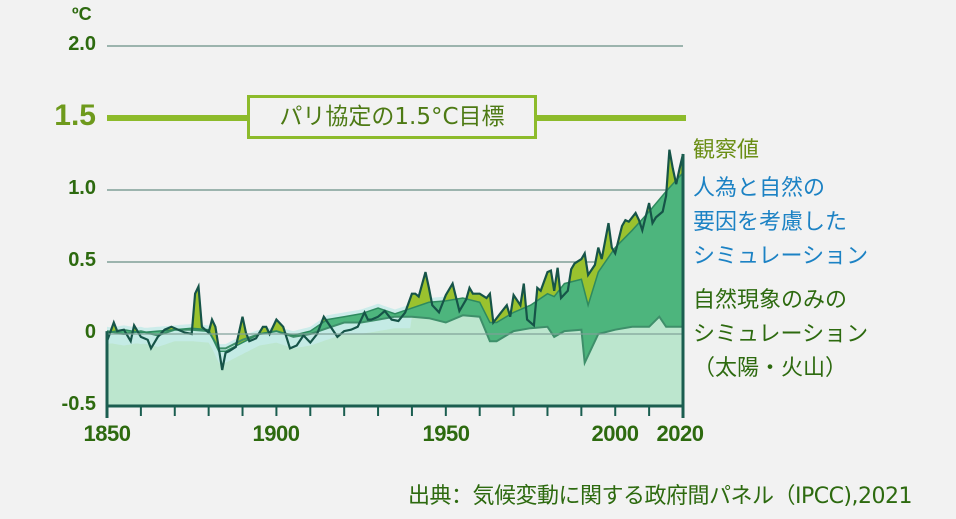 The height and width of the screenshot is (519, 956). What do you see at coordinates (781, 222) in the screenshot?
I see `legend-human-natural-simulation: 人為と自然の 要因を考慮した シミュレーション` at bounding box center [781, 222].